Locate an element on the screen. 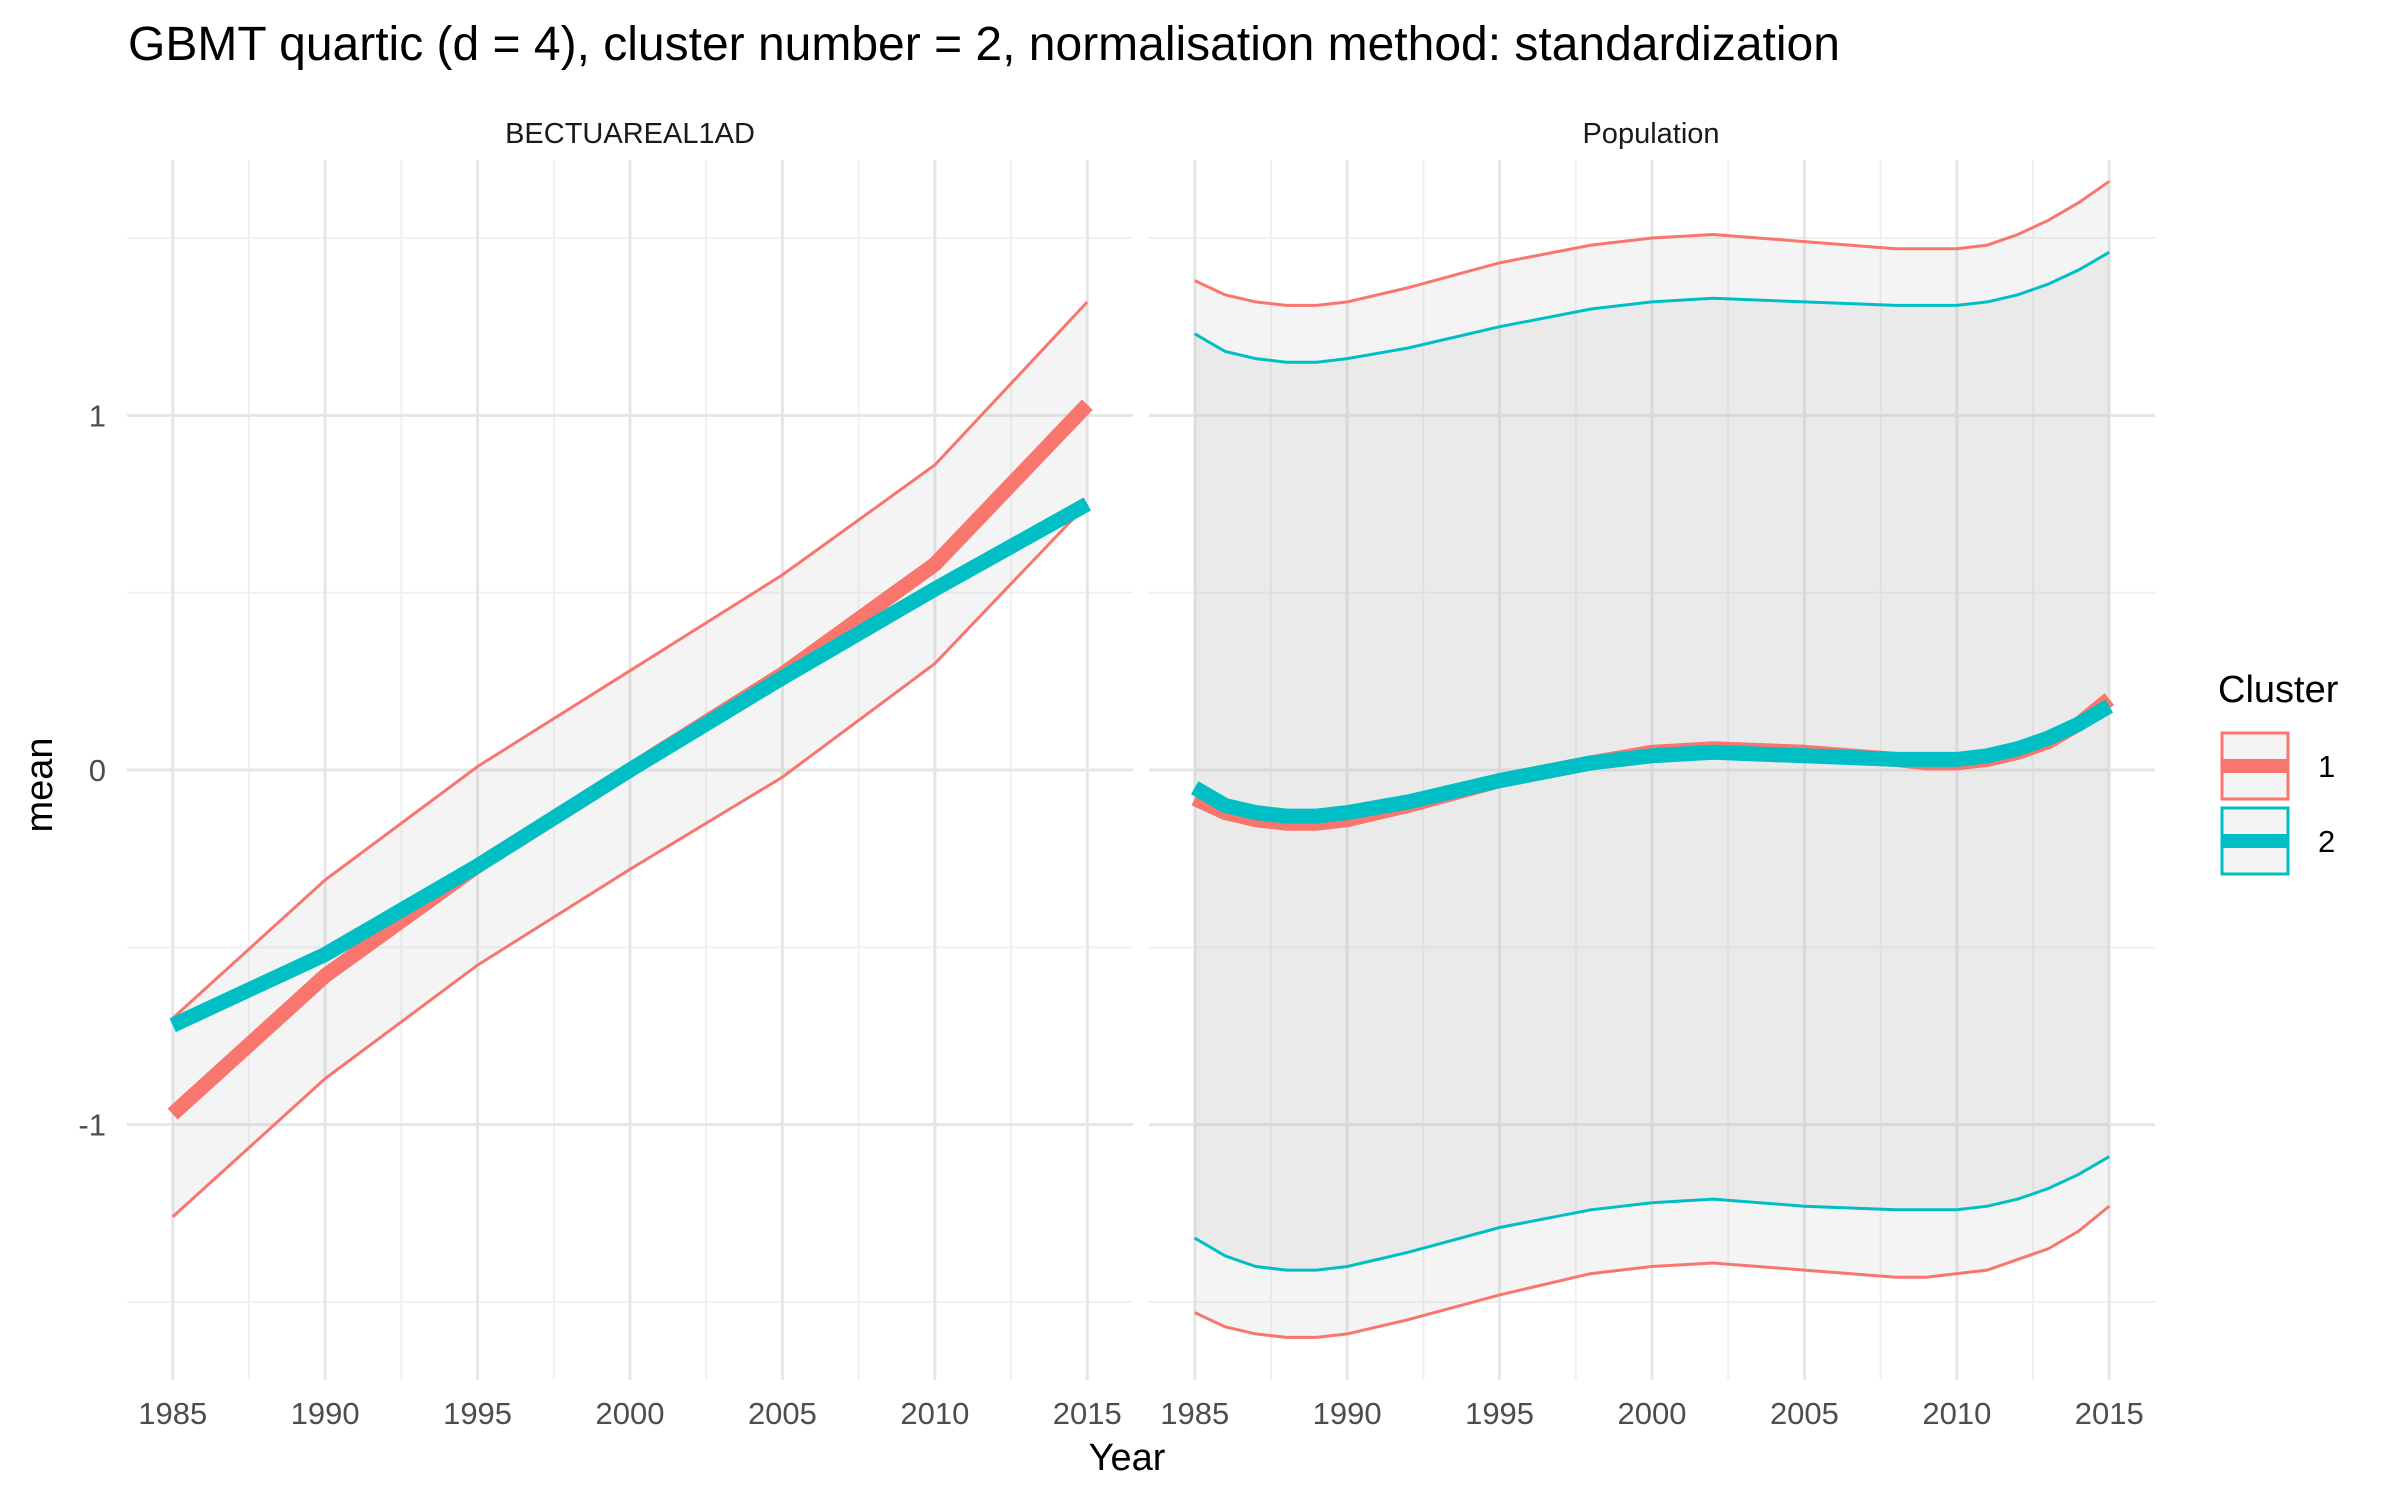 The width and height of the screenshot is (2400, 1500). legend-label-cluster-1: 1 is located at coordinates (2326, 766).